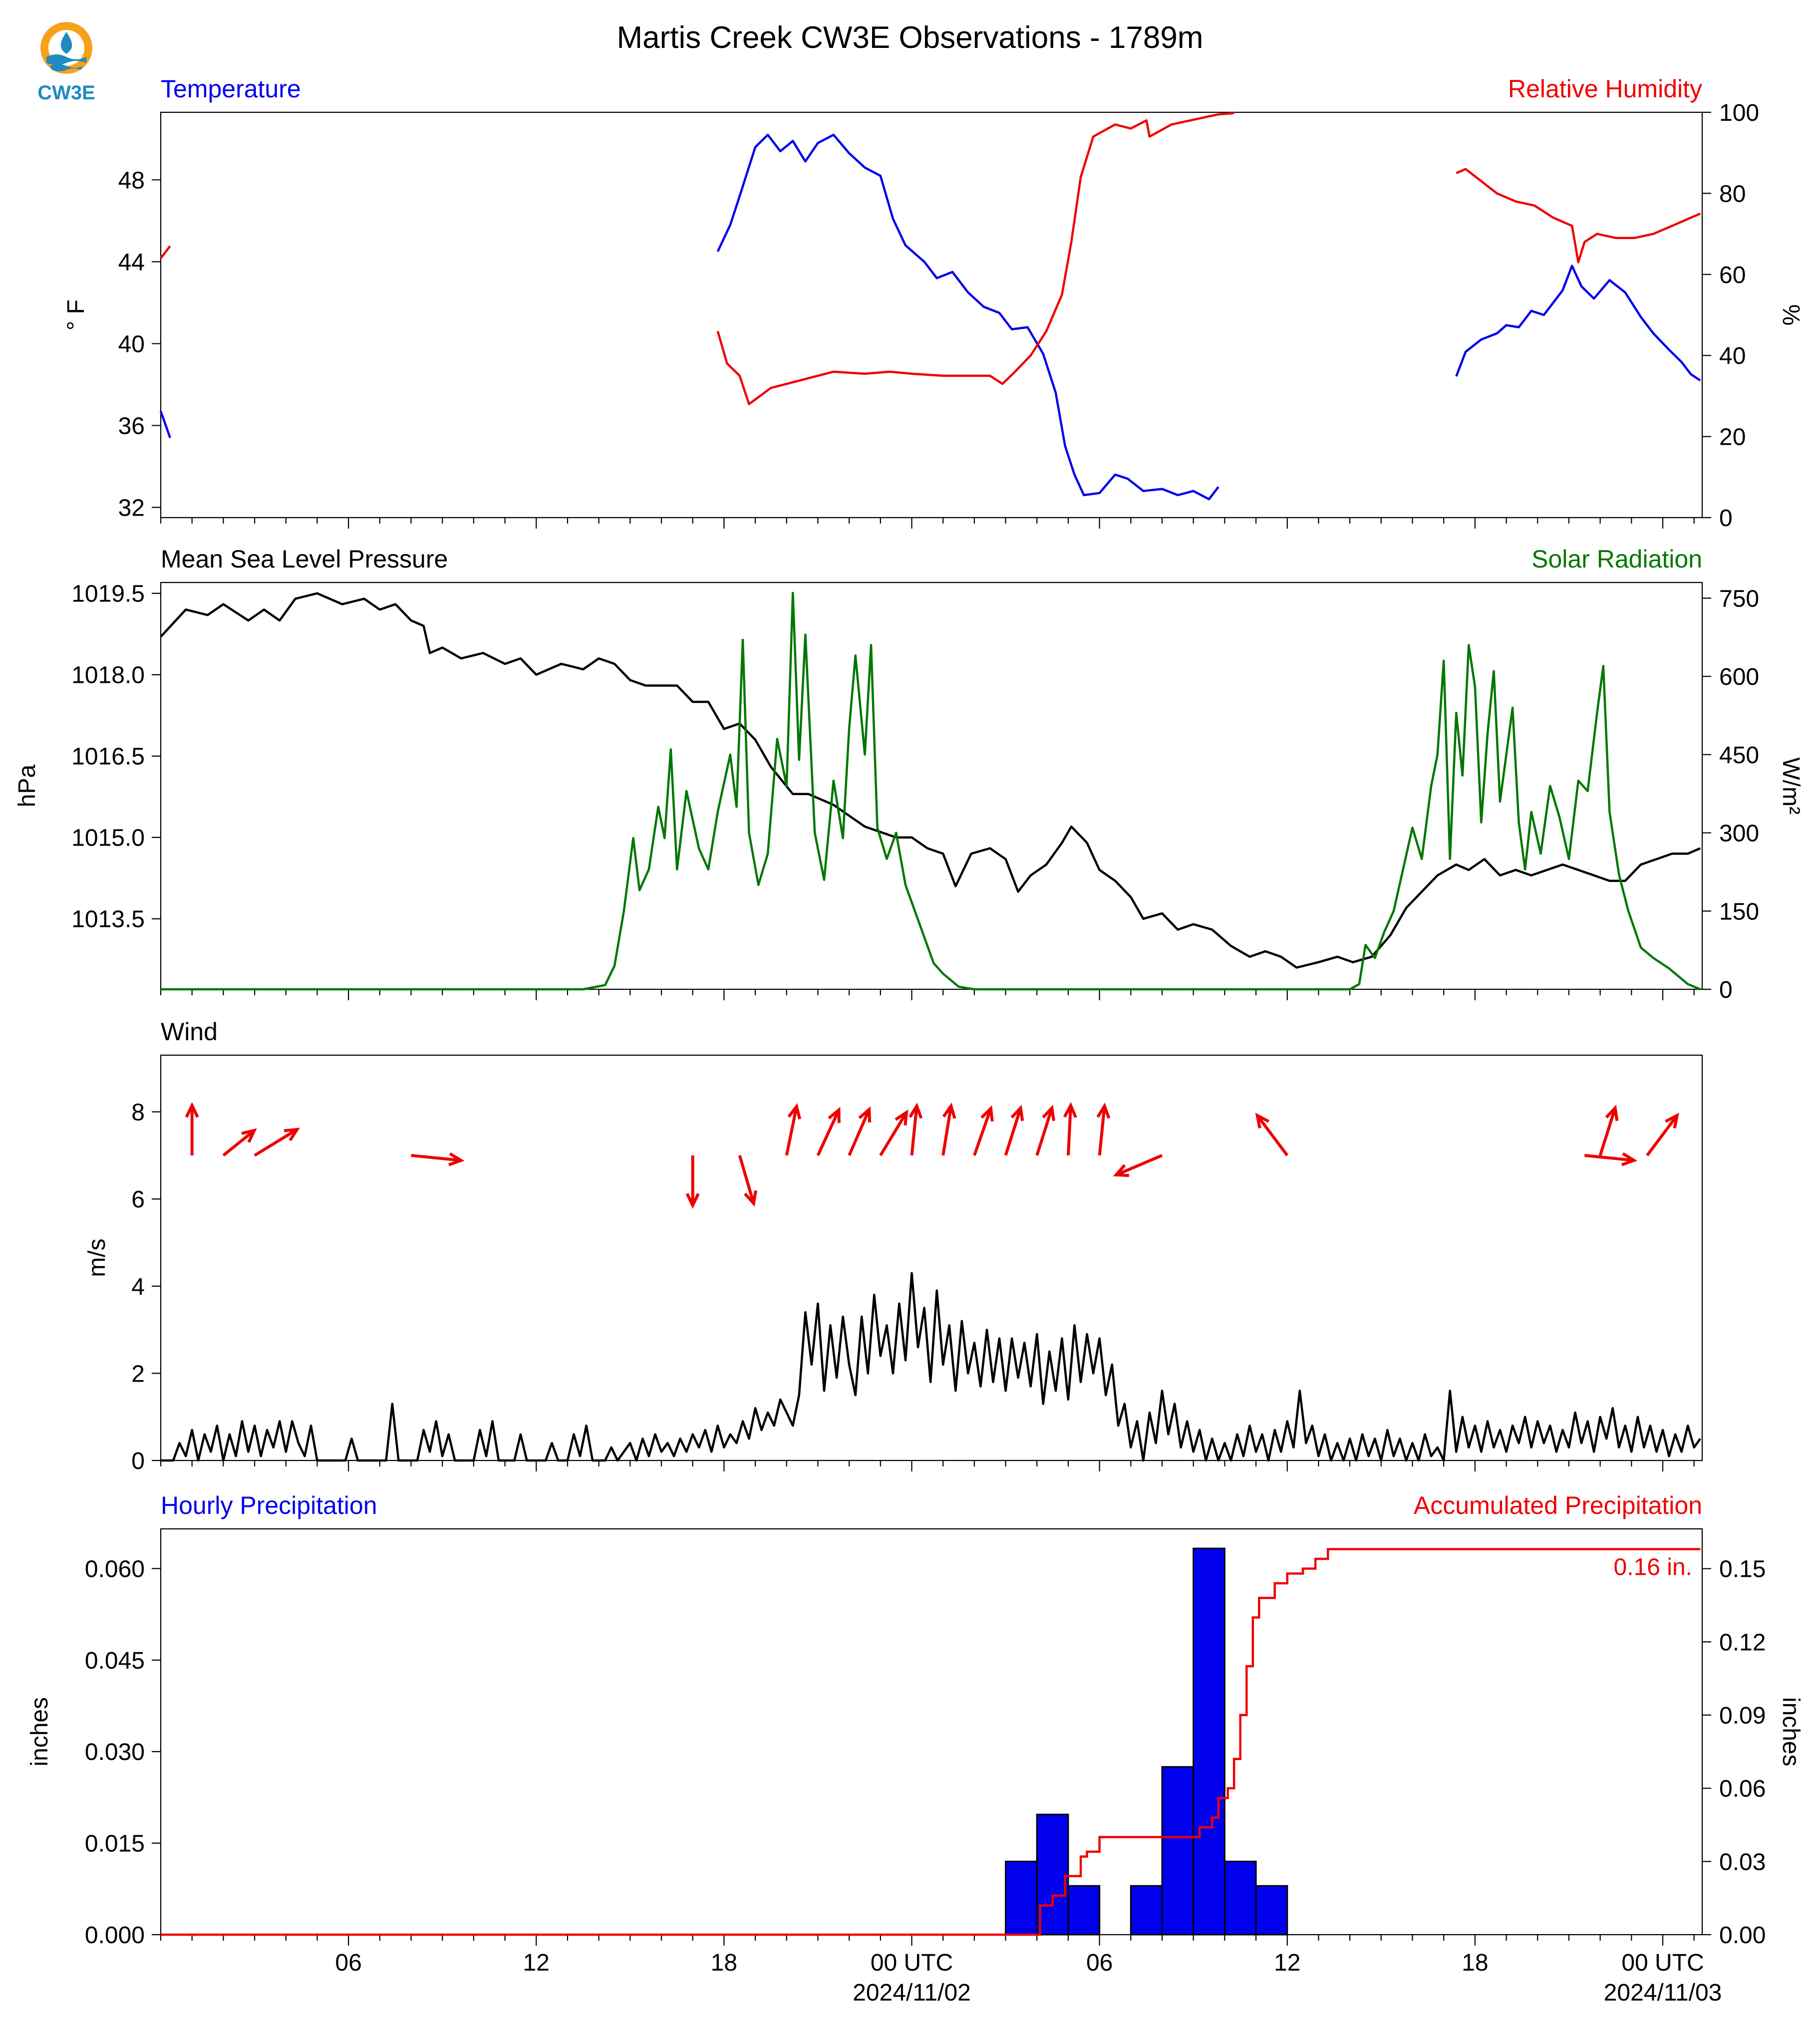 The height and width of the screenshot is (2028, 1820). What do you see at coordinates (1791, 786) in the screenshot?
I see `panel2-ylabel-right: W/m²` at bounding box center [1791, 786].